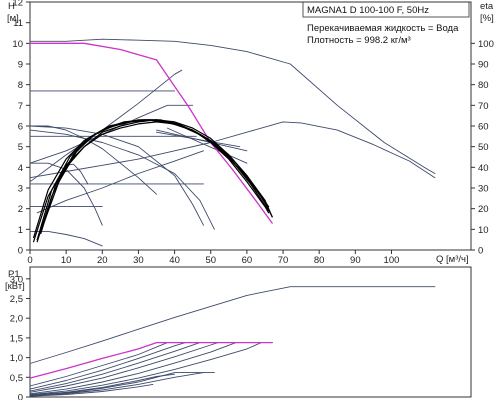  Describe the element at coordinates (483, 127) in the screenshot. I see `efficiency-y-tick-label: 60` at that location.